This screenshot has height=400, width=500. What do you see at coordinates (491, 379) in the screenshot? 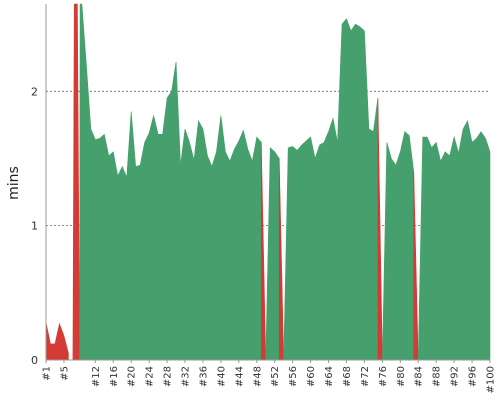
I see `x-tick-label: #100` at bounding box center [491, 379].